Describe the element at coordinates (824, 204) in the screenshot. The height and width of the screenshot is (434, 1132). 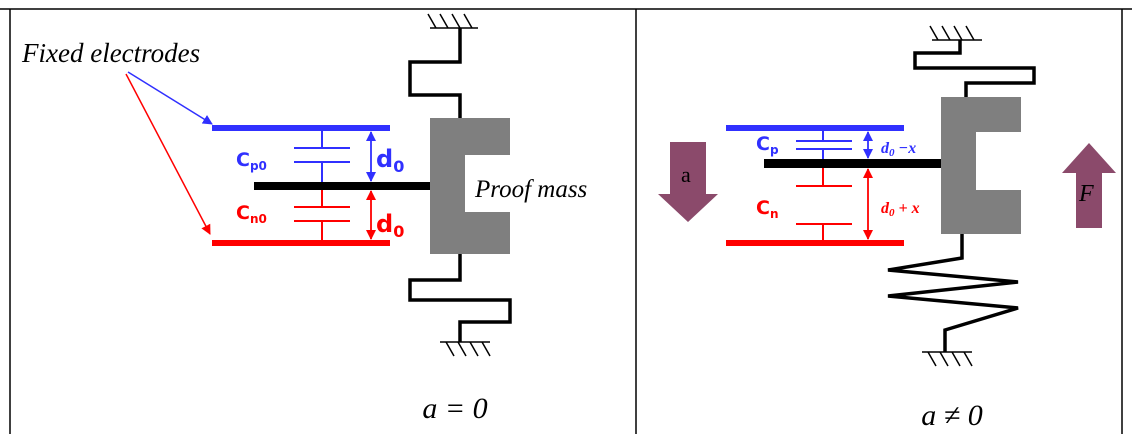
I see `capacitor-bottom-symbol-right` at that location.